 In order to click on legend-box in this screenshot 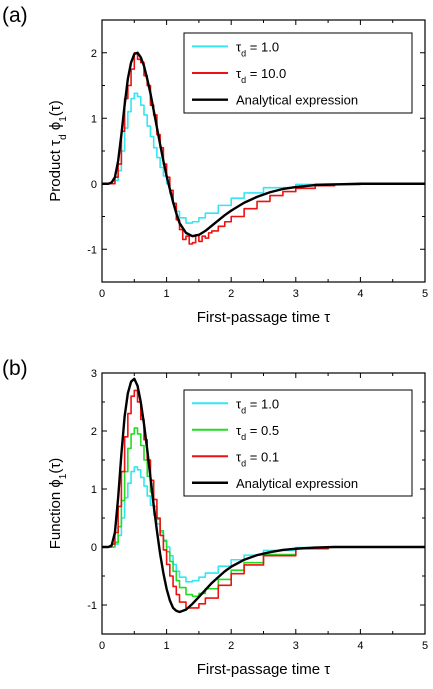, I will do `click(298, 443)`.